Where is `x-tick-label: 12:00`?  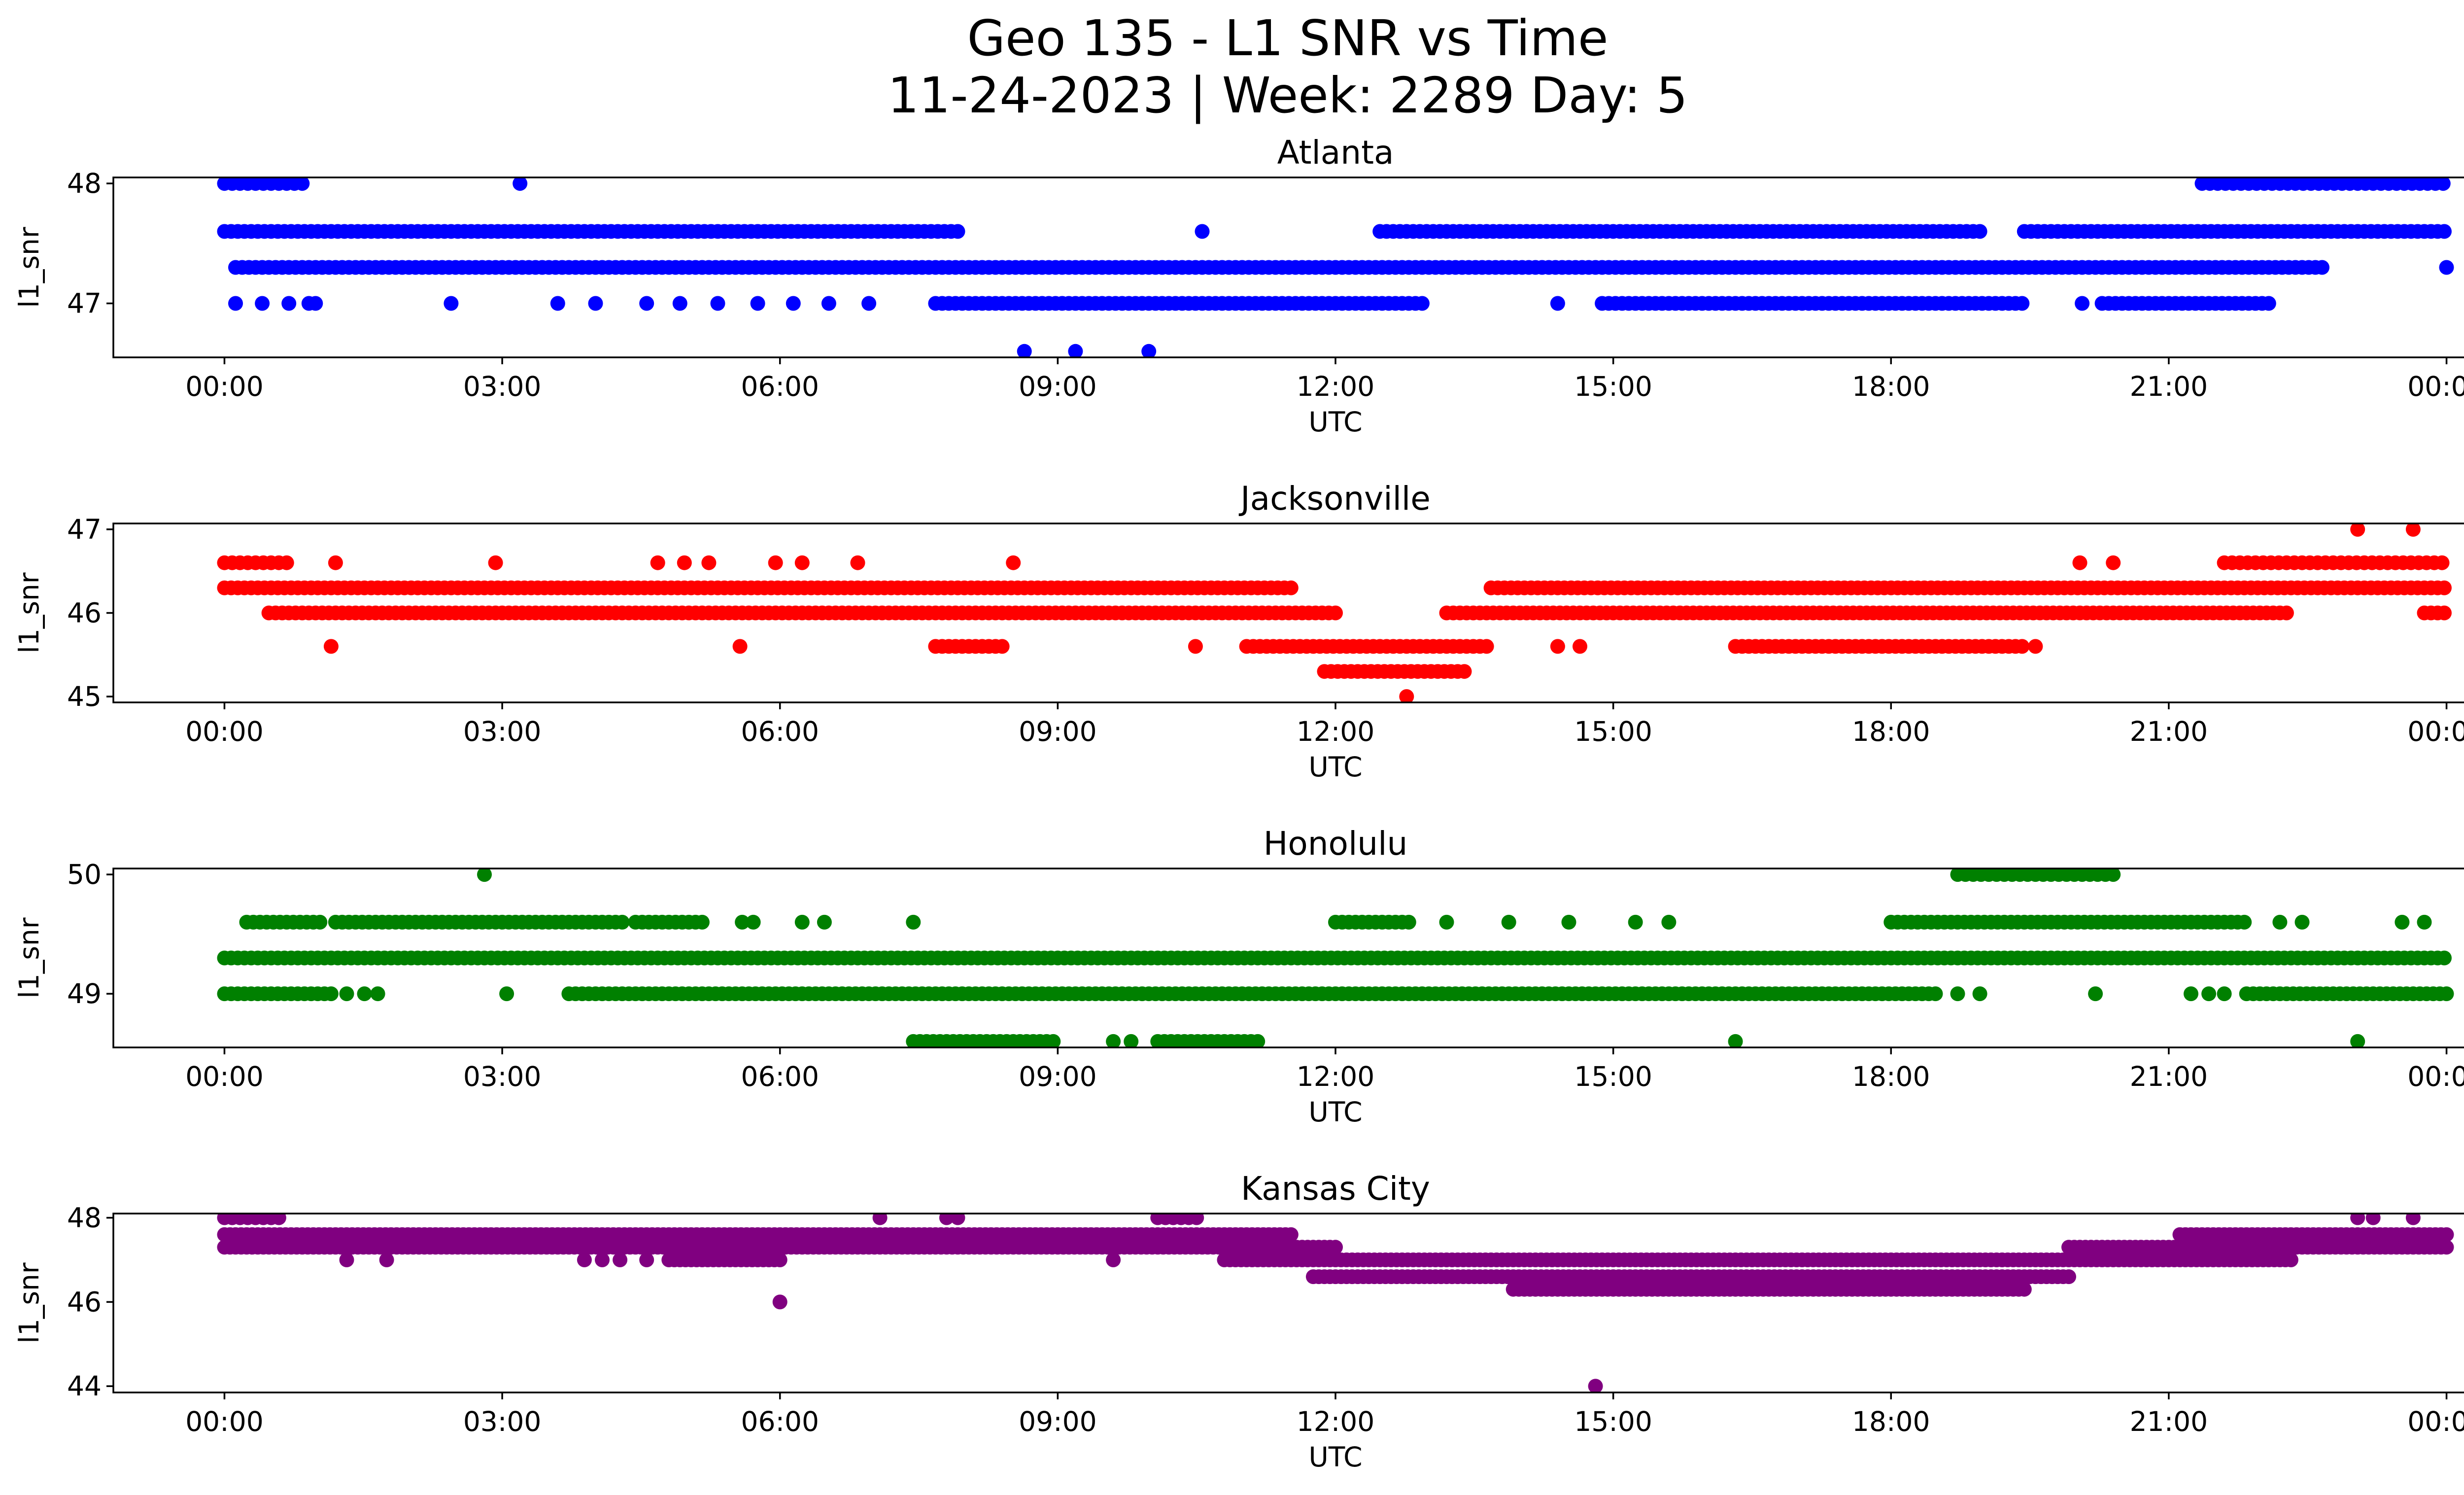
x-tick-label: 12:00 is located at coordinates (1336, 1421).